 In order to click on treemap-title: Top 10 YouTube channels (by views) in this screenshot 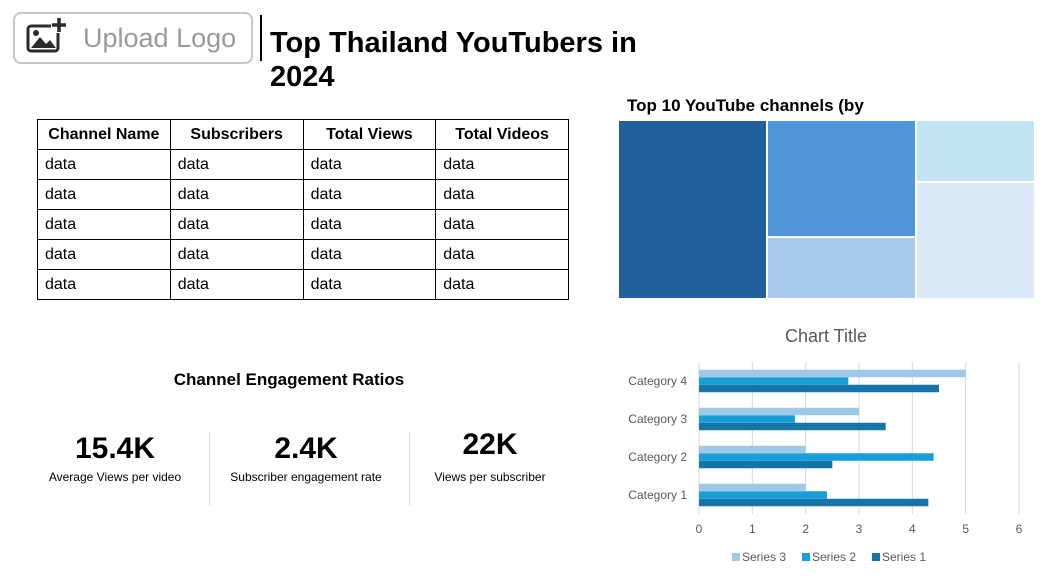, I will do `click(777, 106)`.